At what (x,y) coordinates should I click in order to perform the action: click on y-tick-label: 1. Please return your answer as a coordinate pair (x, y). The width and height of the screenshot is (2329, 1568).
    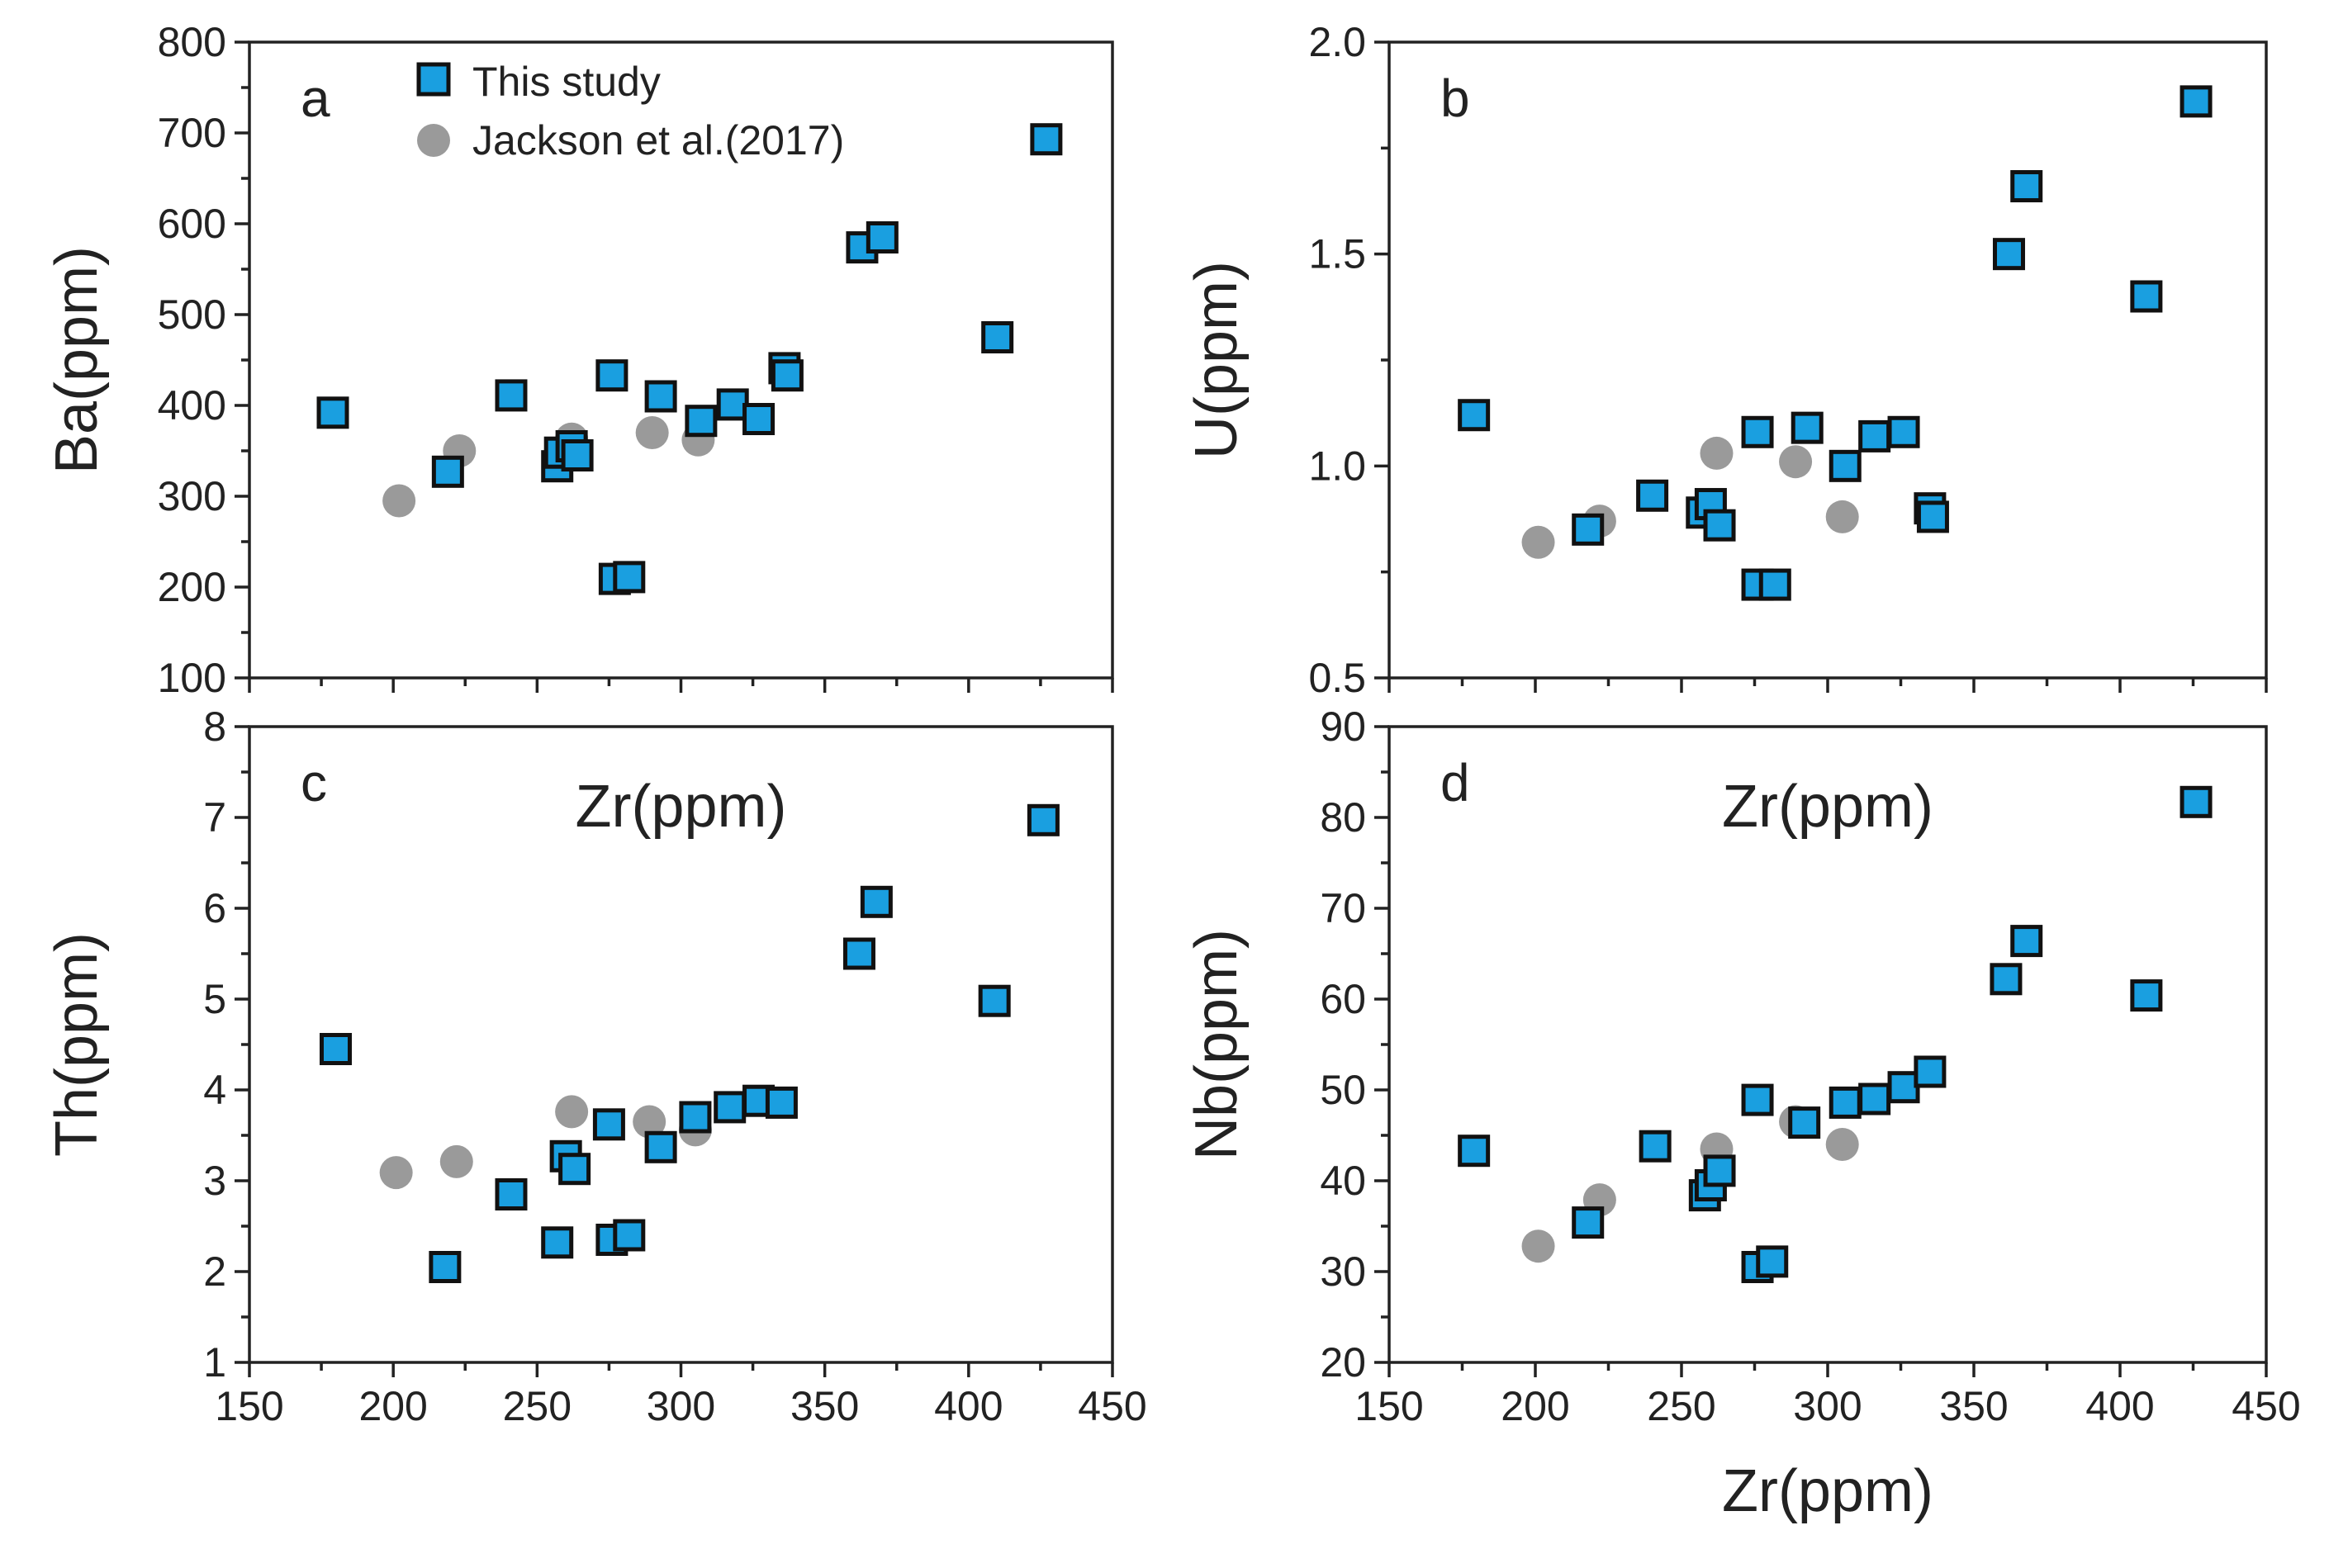
    Looking at the image, I should click on (214, 1362).